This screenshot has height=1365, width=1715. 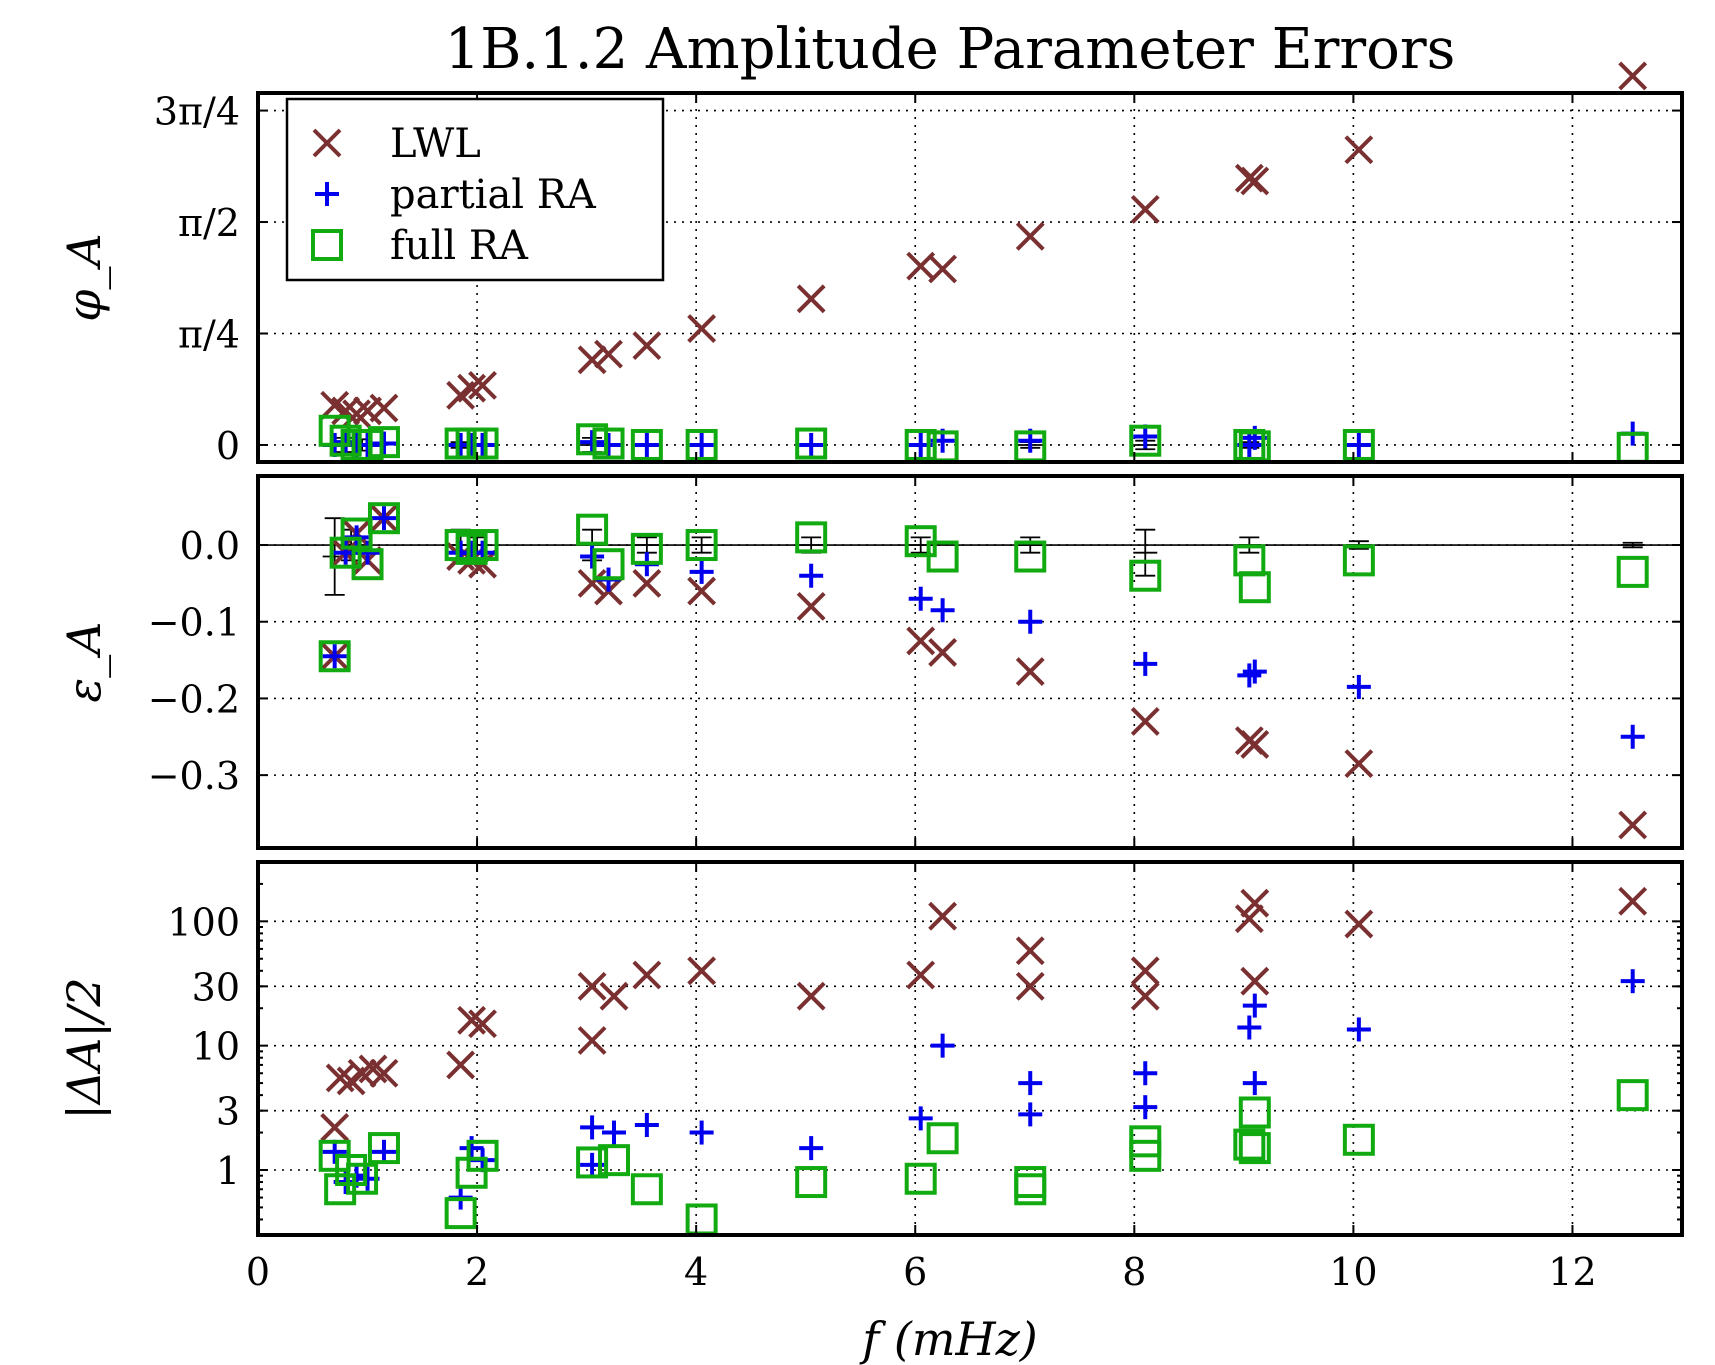 What do you see at coordinates (327, 245) in the screenshot?
I see `legend-marker-full-ra` at bounding box center [327, 245].